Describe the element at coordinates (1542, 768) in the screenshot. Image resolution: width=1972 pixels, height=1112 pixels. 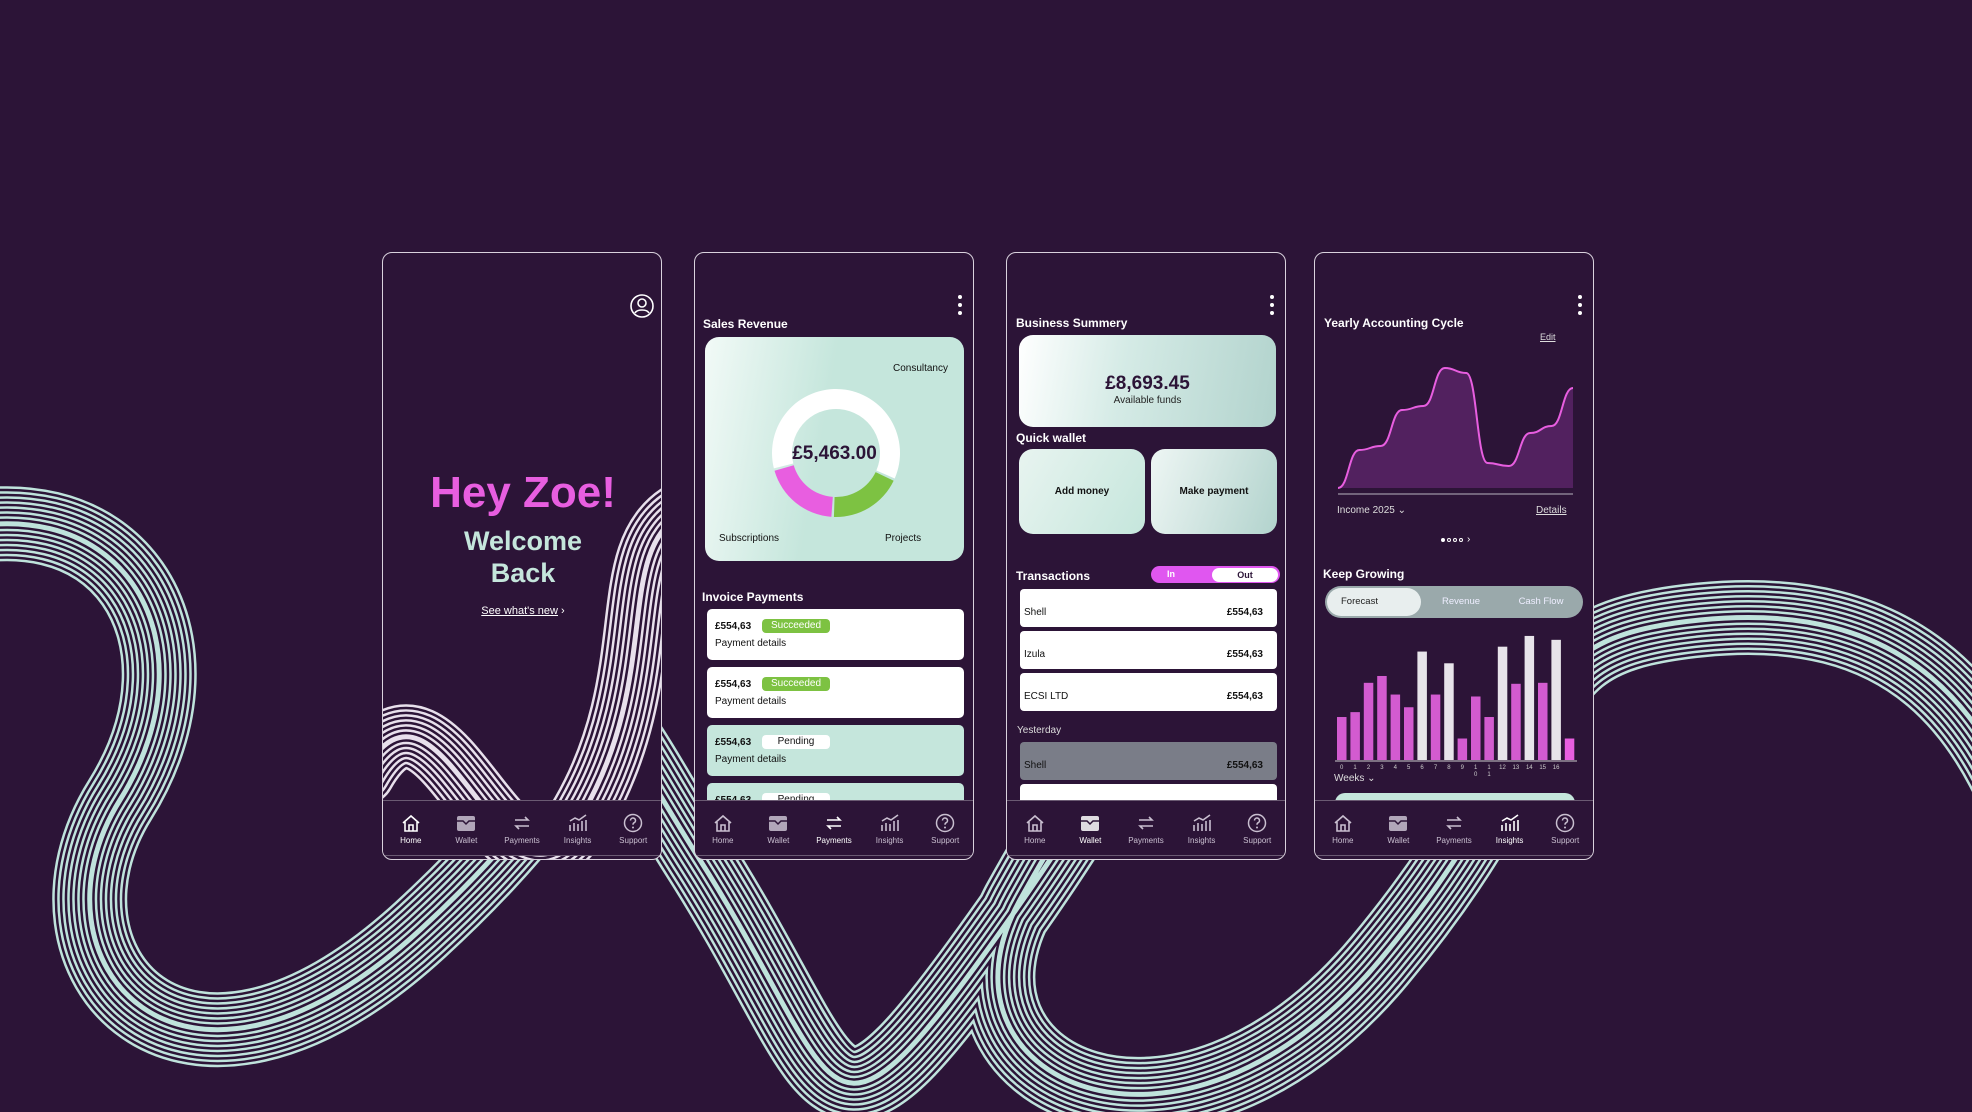
I see `tick-label: 15` at that location.